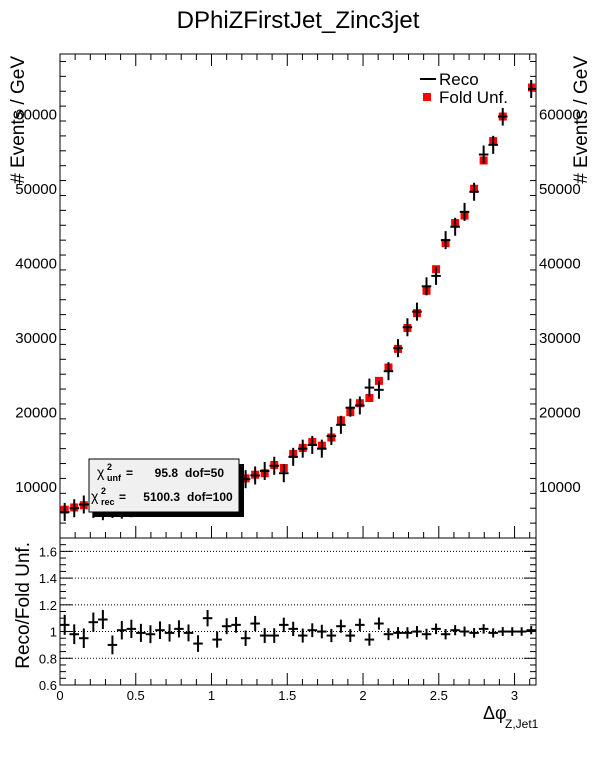  What do you see at coordinates (287, 695) in the screenshot?
I see `x-tick-label: 1.5` at bounding box center [287, 695].